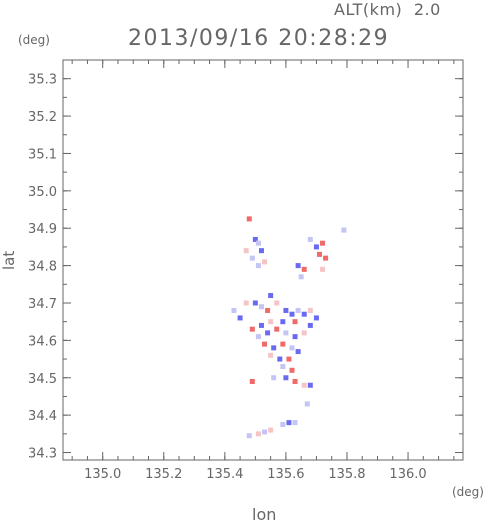  I want to click on y-tick-label: 35.3, so click(42, 80).